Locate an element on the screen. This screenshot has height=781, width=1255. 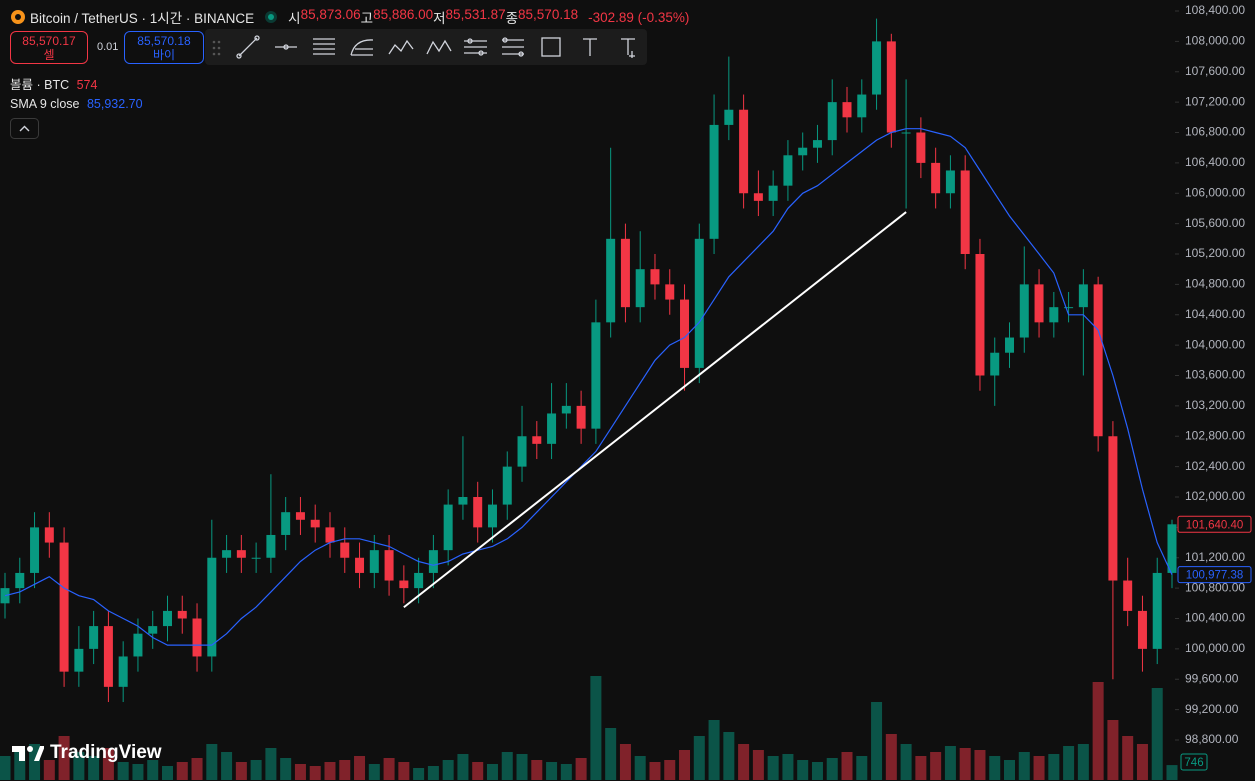
tool-fib is located at coordinates (362, 47).